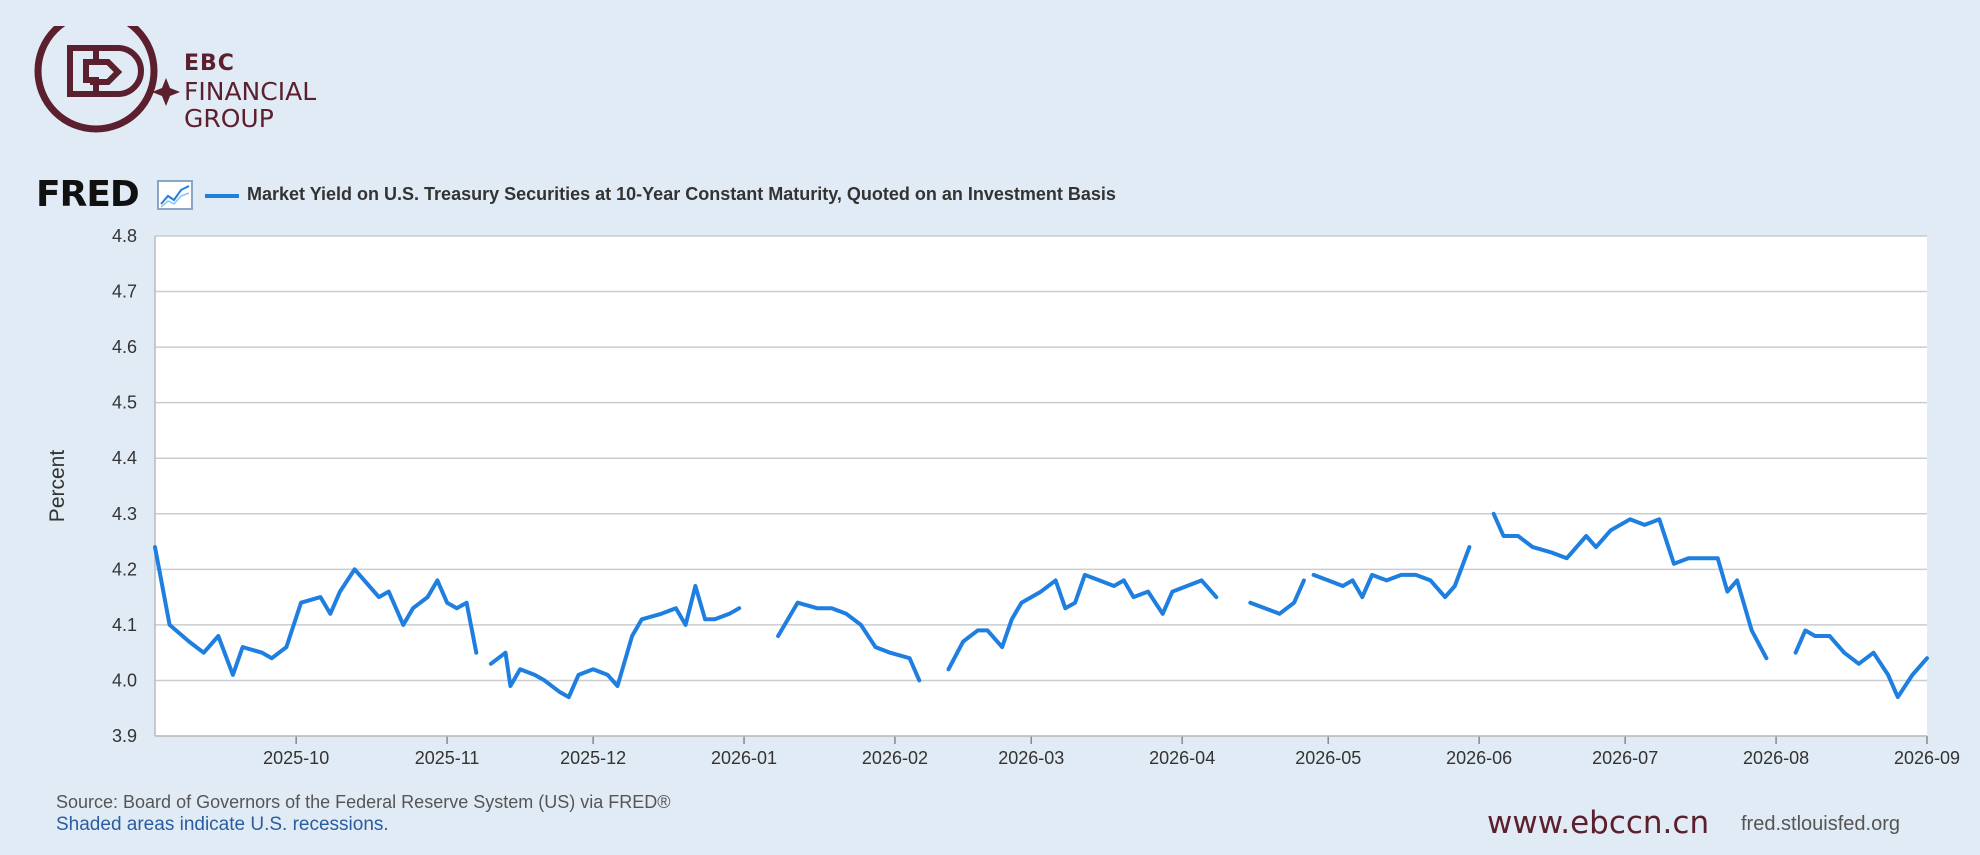 This screenshot has width=1980, height=855. What do you see at coordinates (124, 736) in the screenshot?
I see `y-tick-label: 3.9` at bounding box center [124, 736].